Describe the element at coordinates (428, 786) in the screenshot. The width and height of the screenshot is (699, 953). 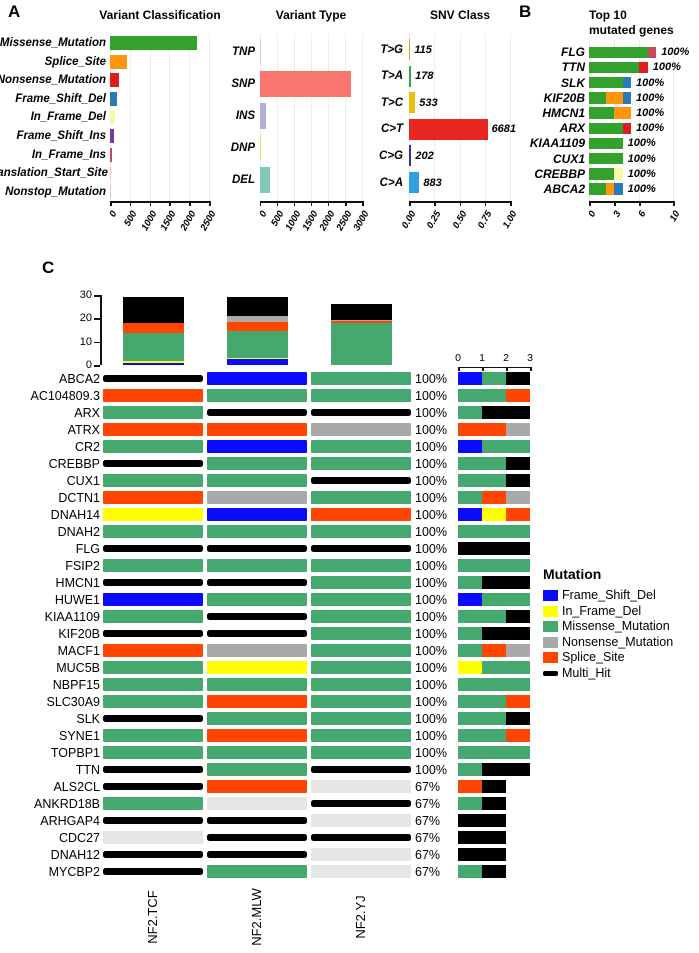
I see `row-percent-label: 67%` at that location.